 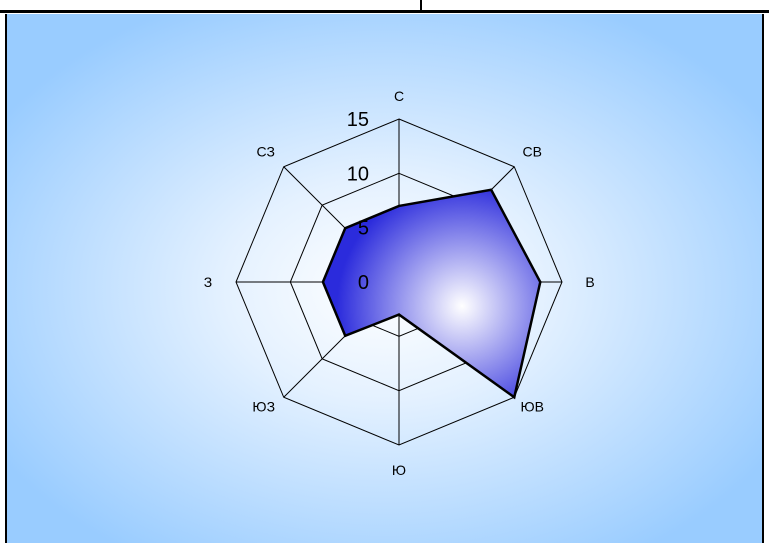 What do you see at coordinates (266, 152) in the screenshot?
I see `axis-label: СЗ` at bounding box center [266, 152].